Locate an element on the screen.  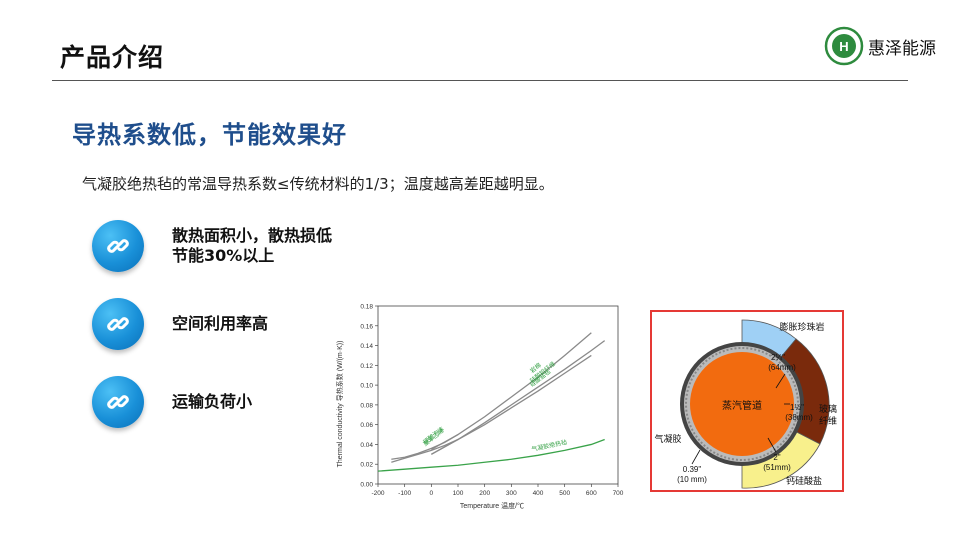
x-tick-label: 200 is located at coordinates (484, 493).